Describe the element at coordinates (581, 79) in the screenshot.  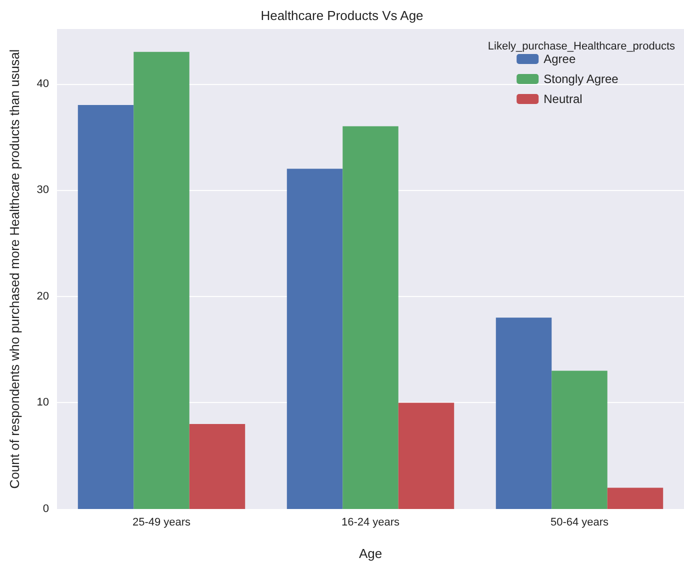
I see `legend-label: Stongly Agree` at that location.